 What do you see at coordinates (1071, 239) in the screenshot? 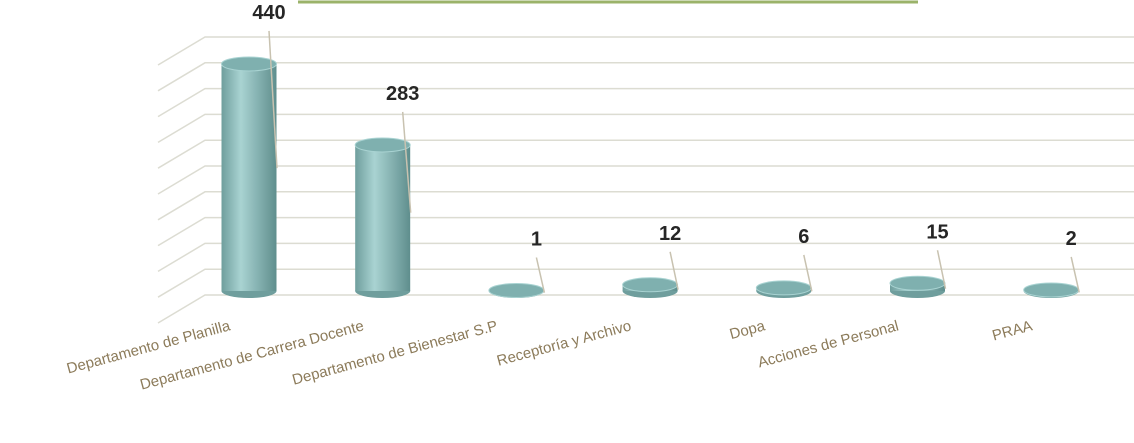
I see `value-label: 2` at bounding box center [1071, 239].